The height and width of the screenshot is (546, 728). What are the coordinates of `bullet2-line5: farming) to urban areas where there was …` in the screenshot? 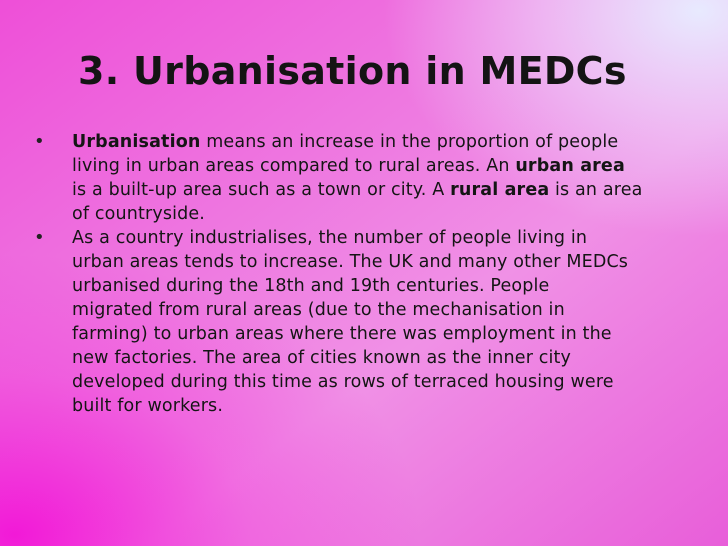 It's located at (342, 334).